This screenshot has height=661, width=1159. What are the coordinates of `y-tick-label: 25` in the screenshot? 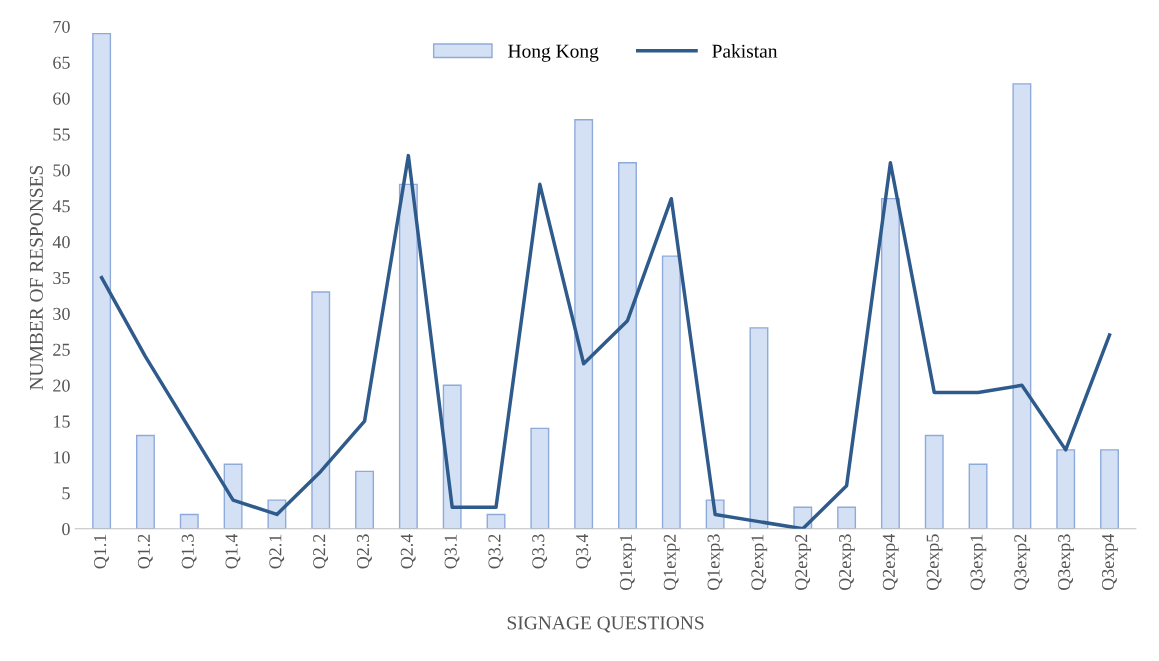 It's located at (61, 349).